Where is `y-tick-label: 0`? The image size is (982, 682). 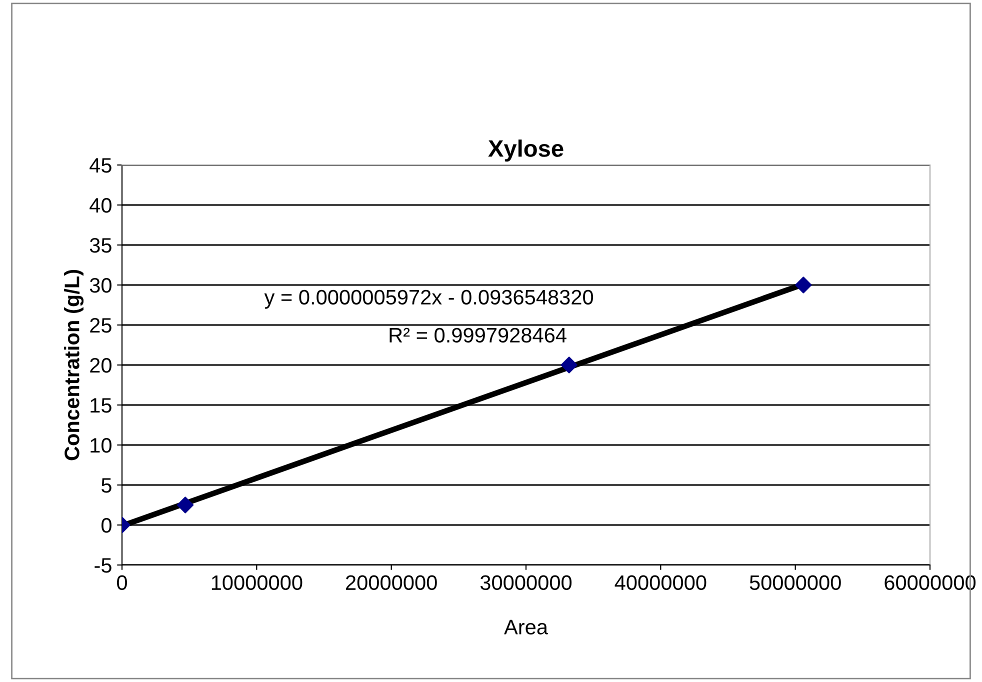
y-tick-label: 0 is located at coordinates (107, 525).